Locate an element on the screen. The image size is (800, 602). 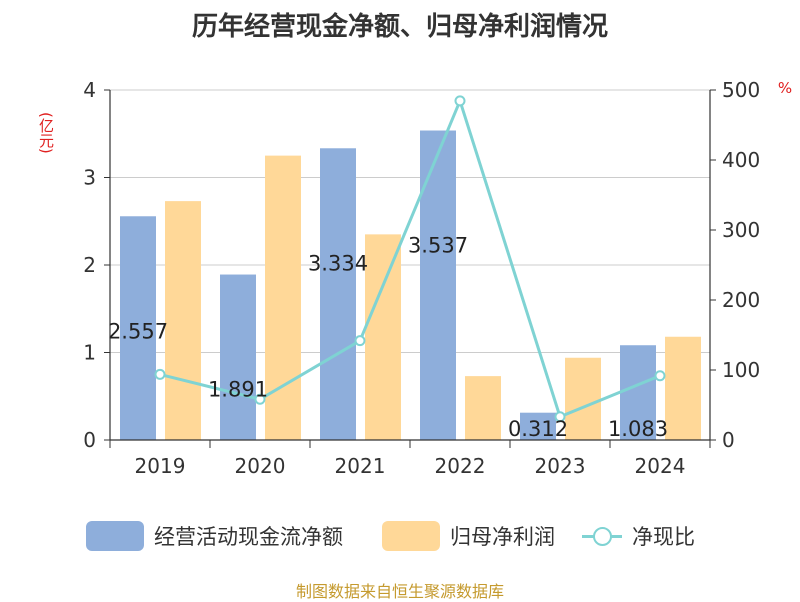
bar-cashflow-2022 is located at coordinates (438, 285).